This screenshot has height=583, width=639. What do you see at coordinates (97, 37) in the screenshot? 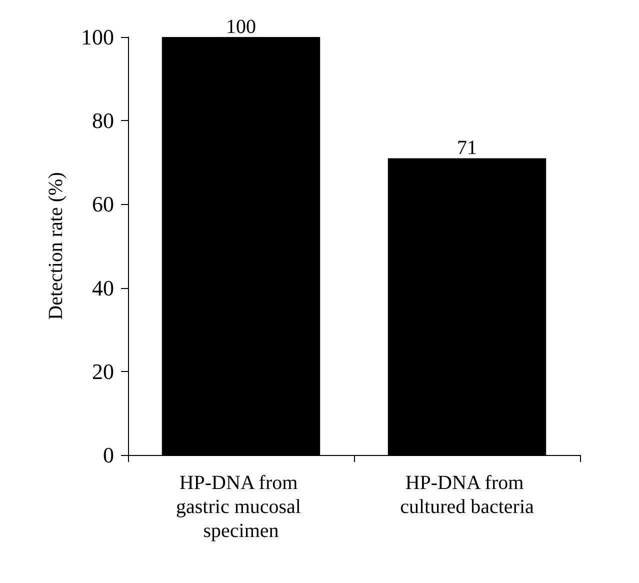
I see `y-tick-label: 100` at bounding box center [97, 37].